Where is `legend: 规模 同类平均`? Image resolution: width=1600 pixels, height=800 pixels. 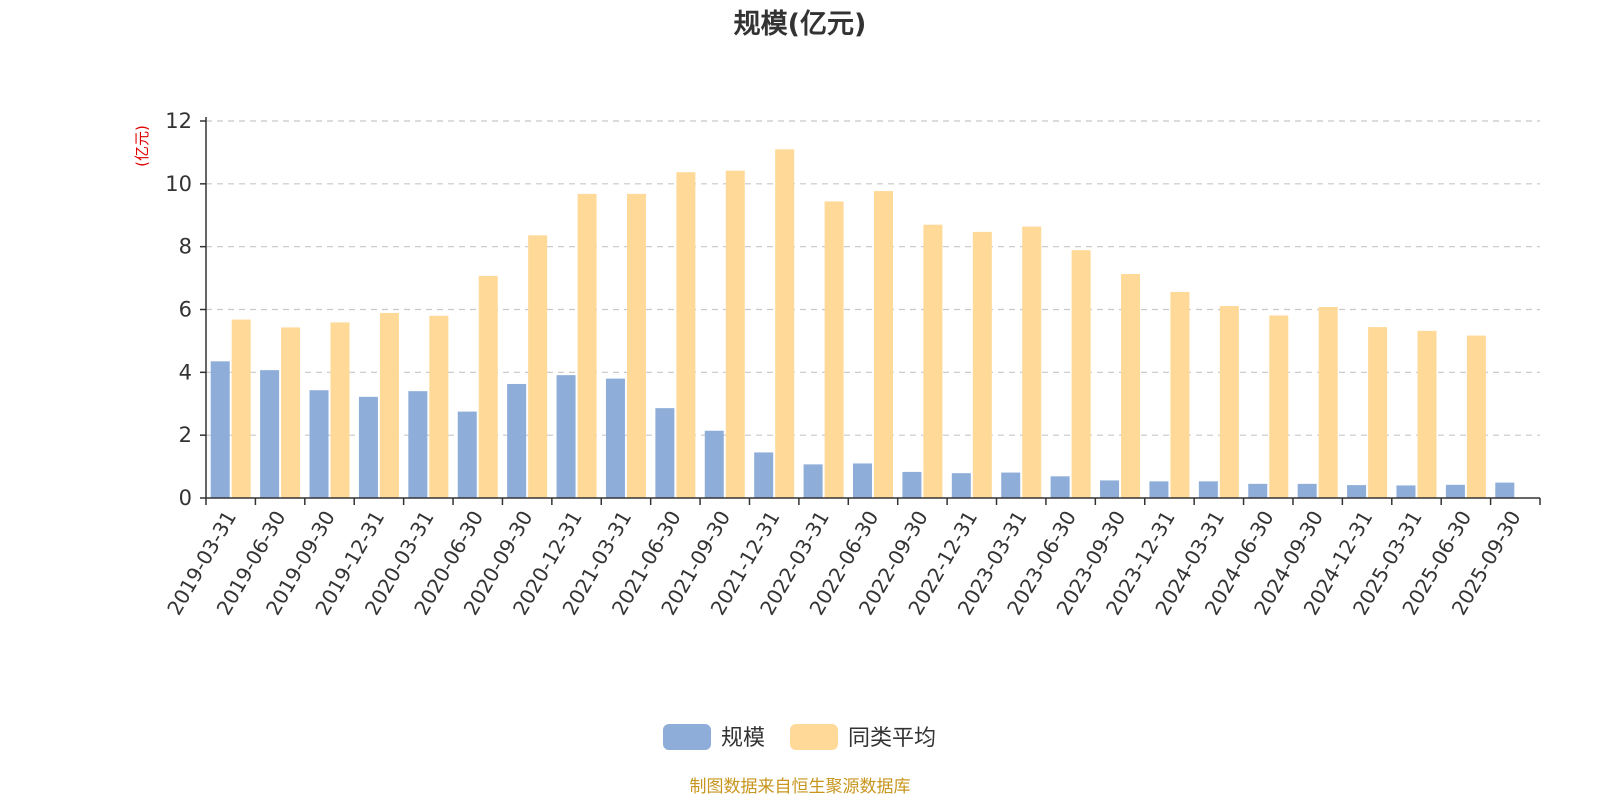
legend: 规模 同类平均 is located at coordinates (799, 737).